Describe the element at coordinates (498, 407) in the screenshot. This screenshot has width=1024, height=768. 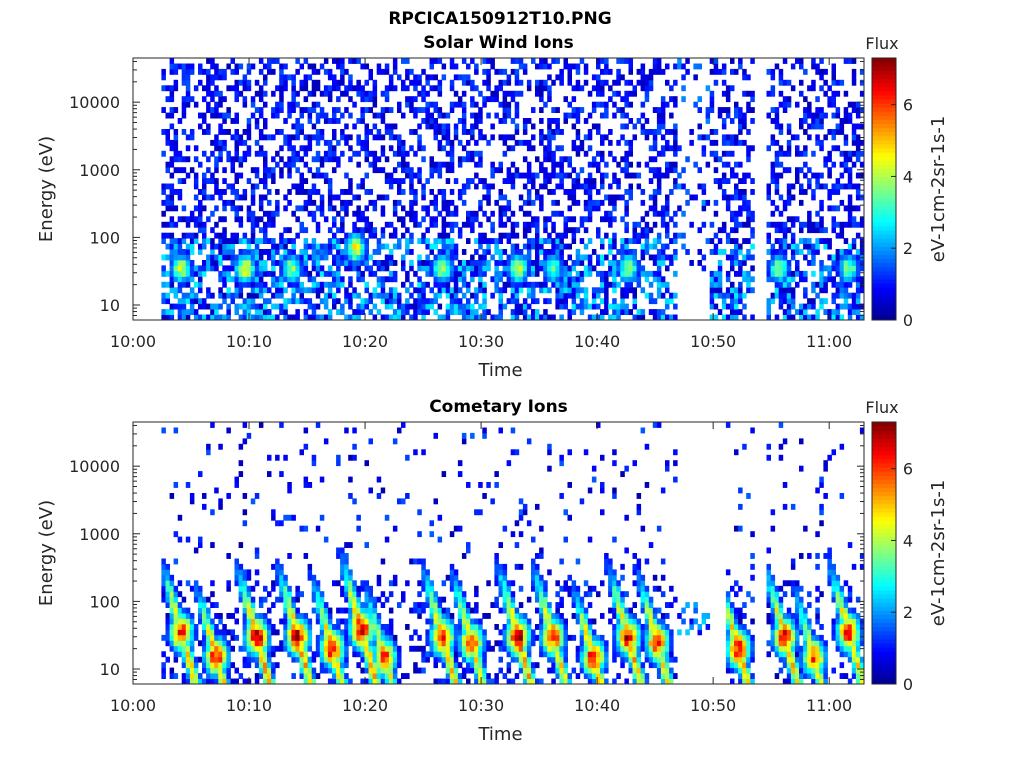
I see `panel-title: Cometary Ions` at that location.